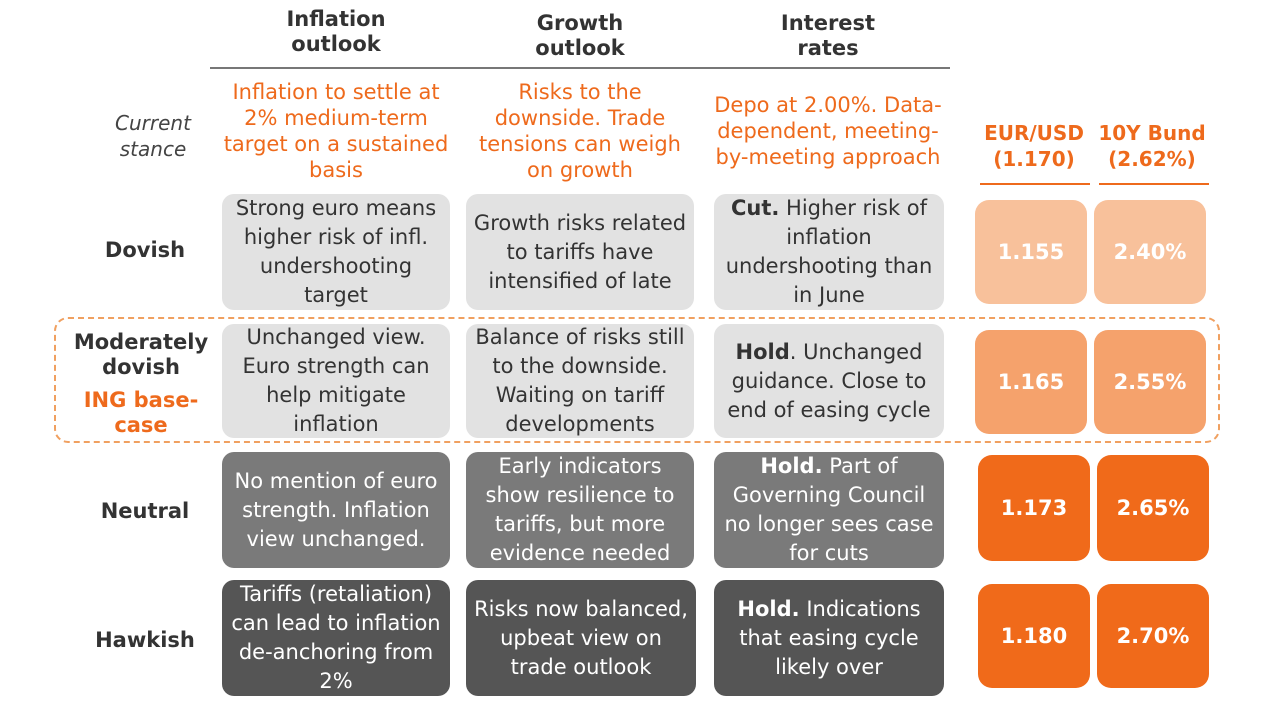 This screenshot has height=720, width=1280. Describe the element at coordinates (828, 35) in the screenshot. I see `column-header-rates: Interest rates` at that location.